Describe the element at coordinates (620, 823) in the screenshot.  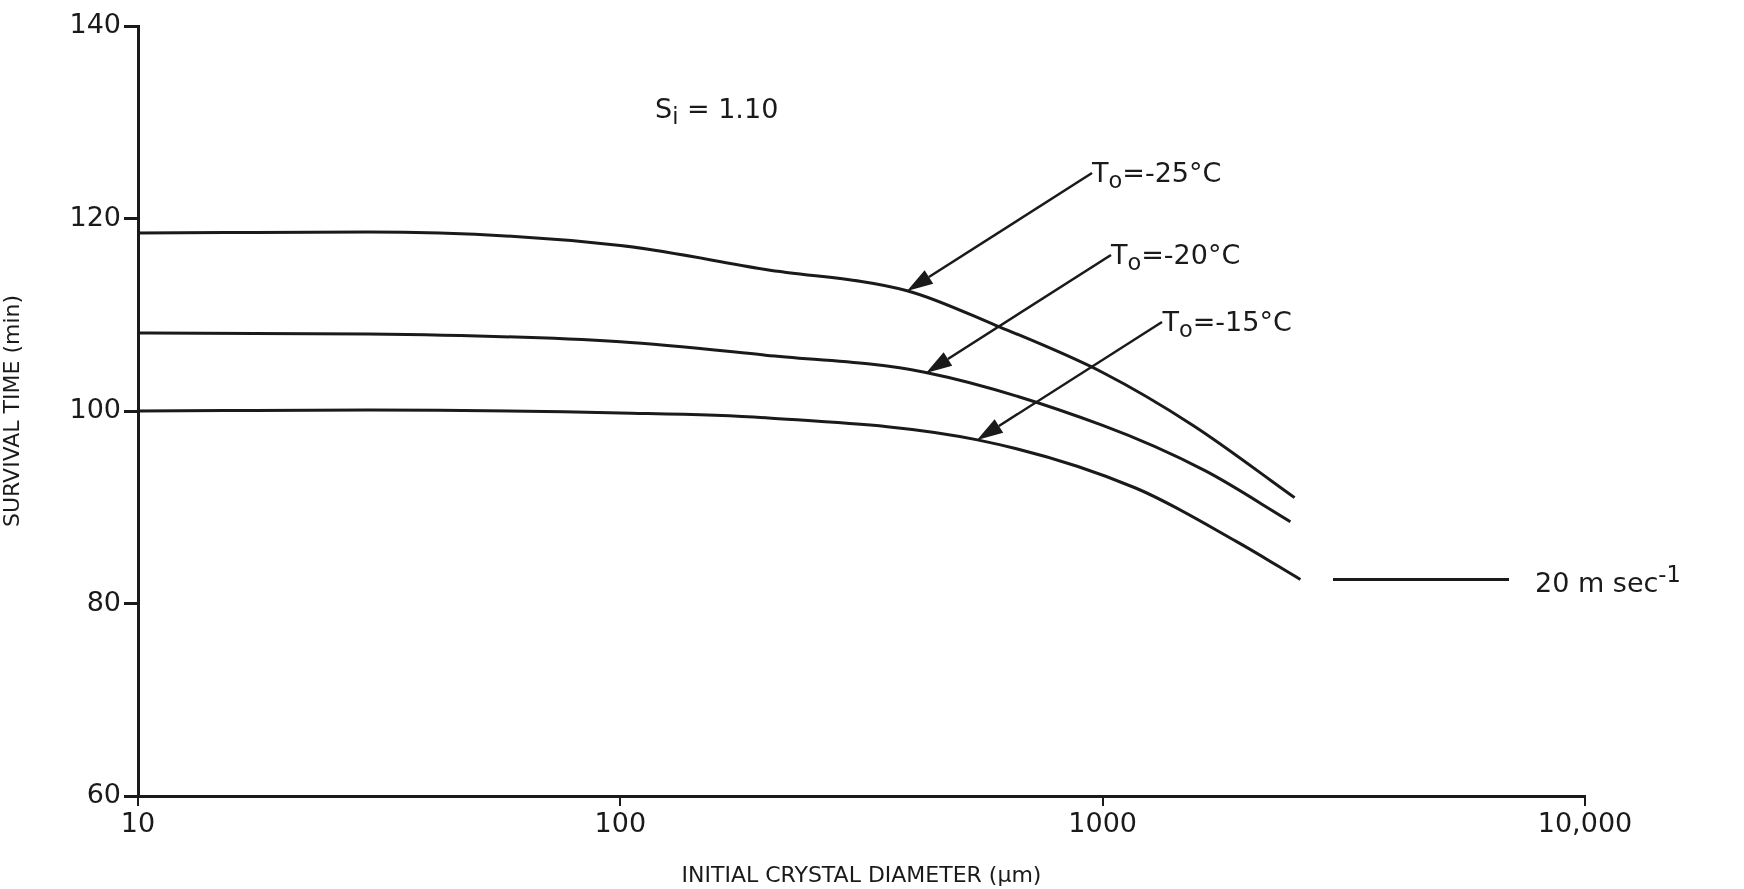
I see `x-tick-label: 100` at that location.